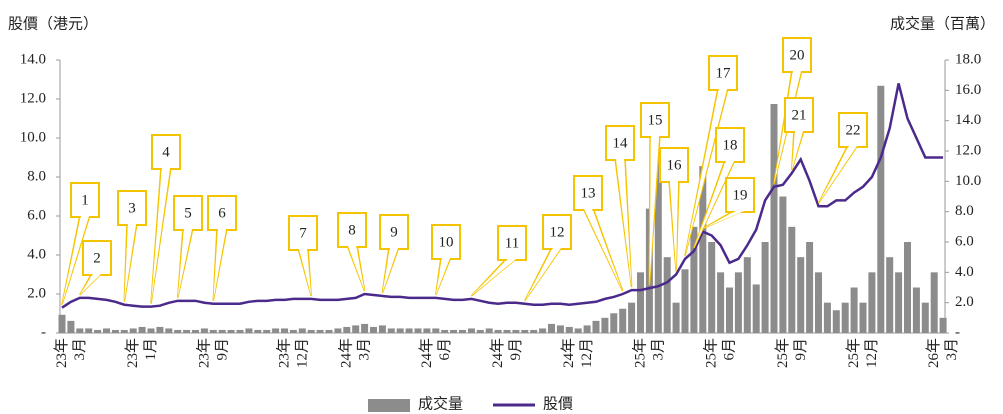  What do you see at coordinates (222, 213) in the screenshot?
I see `callout-label: 6` at bounding box center [222, 213].